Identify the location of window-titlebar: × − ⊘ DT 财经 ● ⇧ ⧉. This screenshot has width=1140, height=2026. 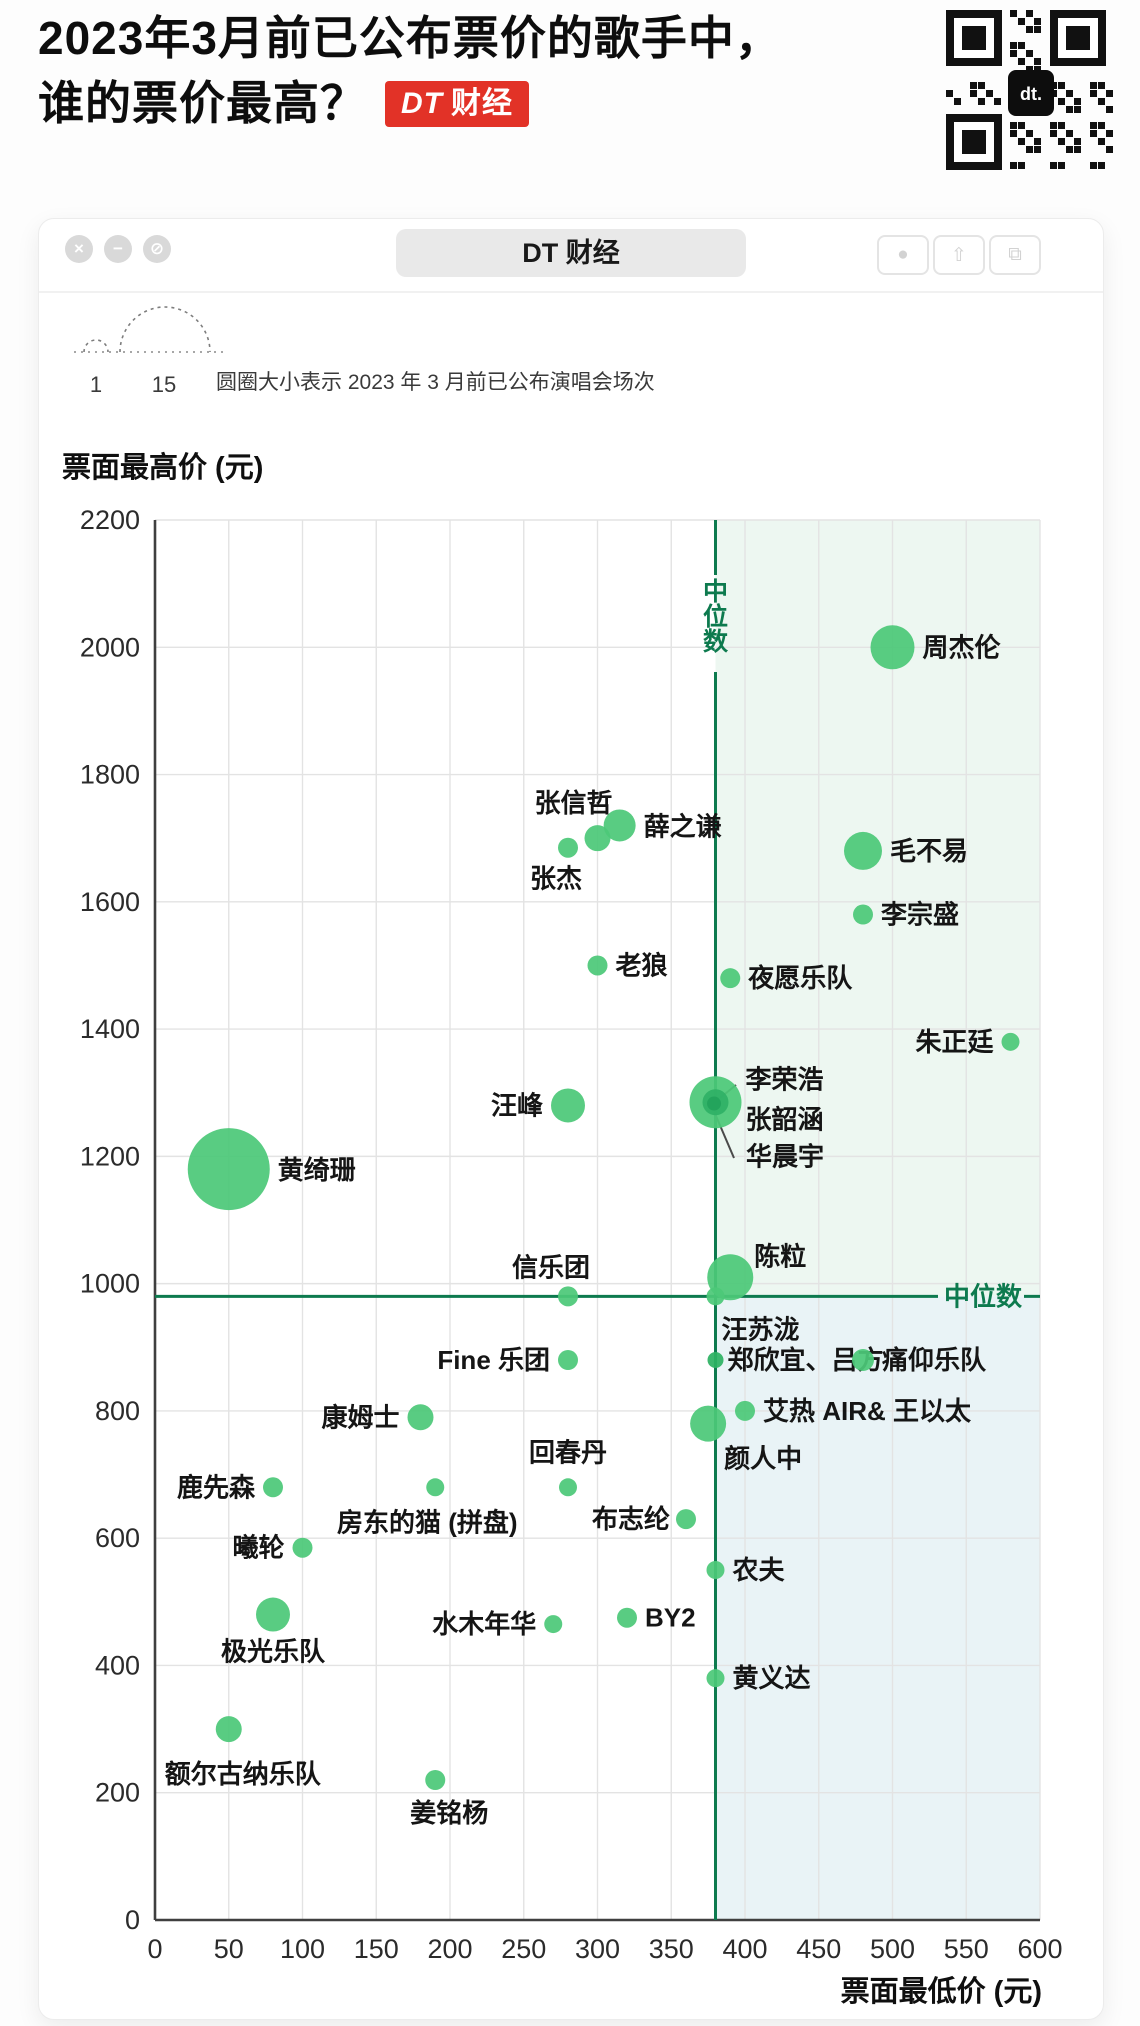
(571, 256).